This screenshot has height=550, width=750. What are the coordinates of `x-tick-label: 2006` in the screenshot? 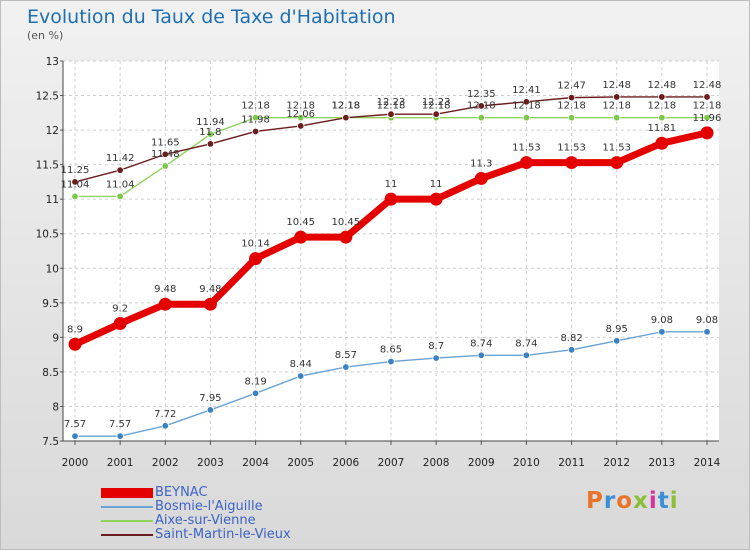 It's located at (345, 463).